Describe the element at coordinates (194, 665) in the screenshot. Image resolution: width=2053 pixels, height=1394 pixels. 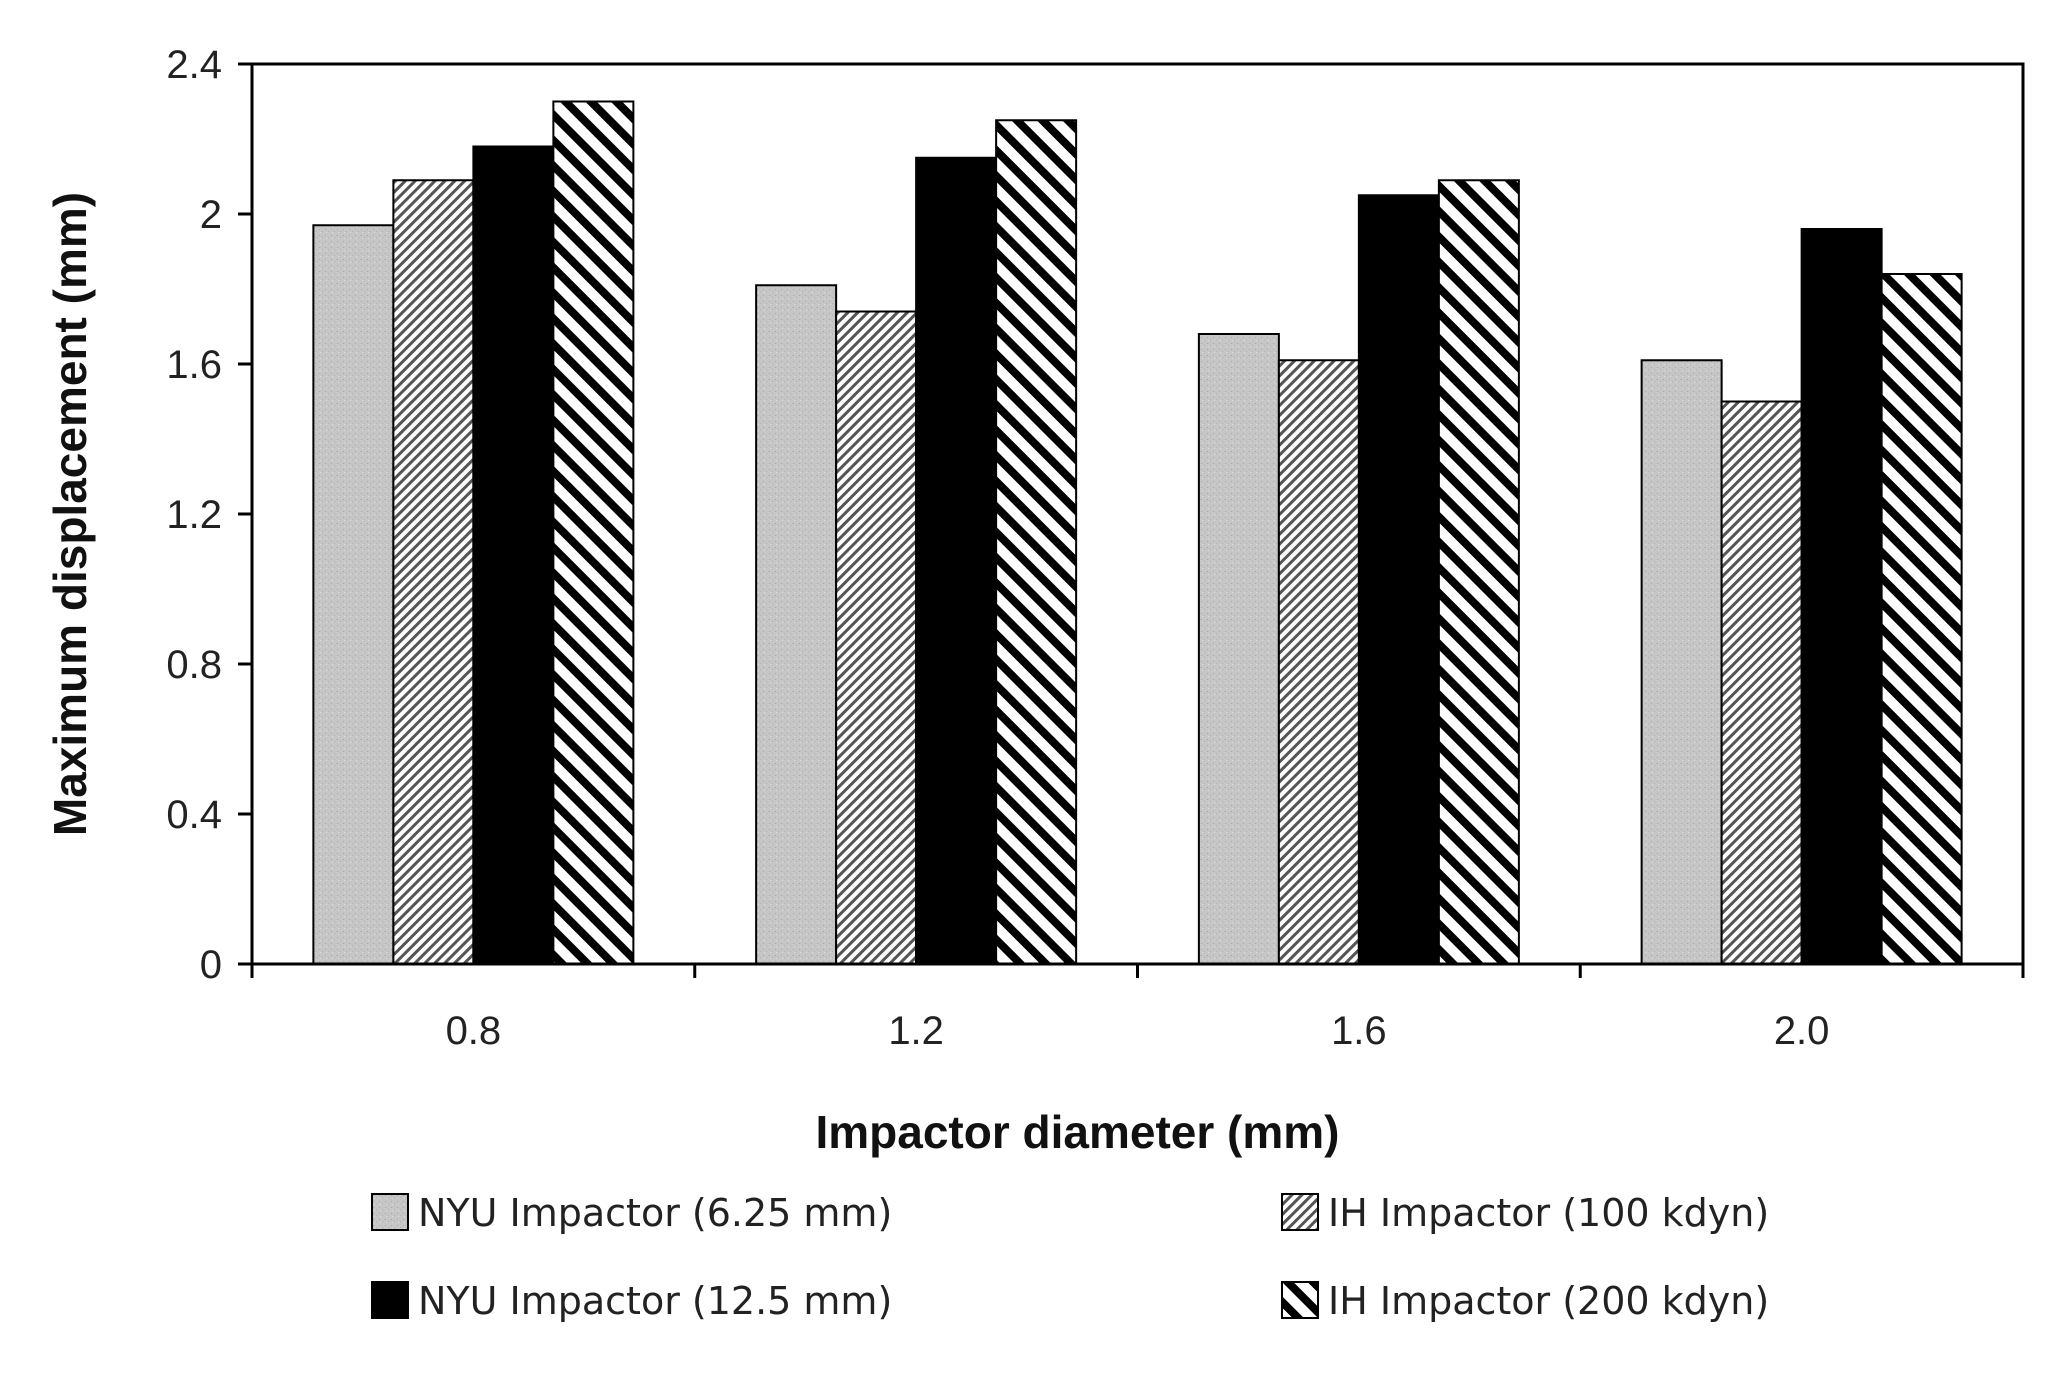
I see `y-tick-label: 0.8` at that location.